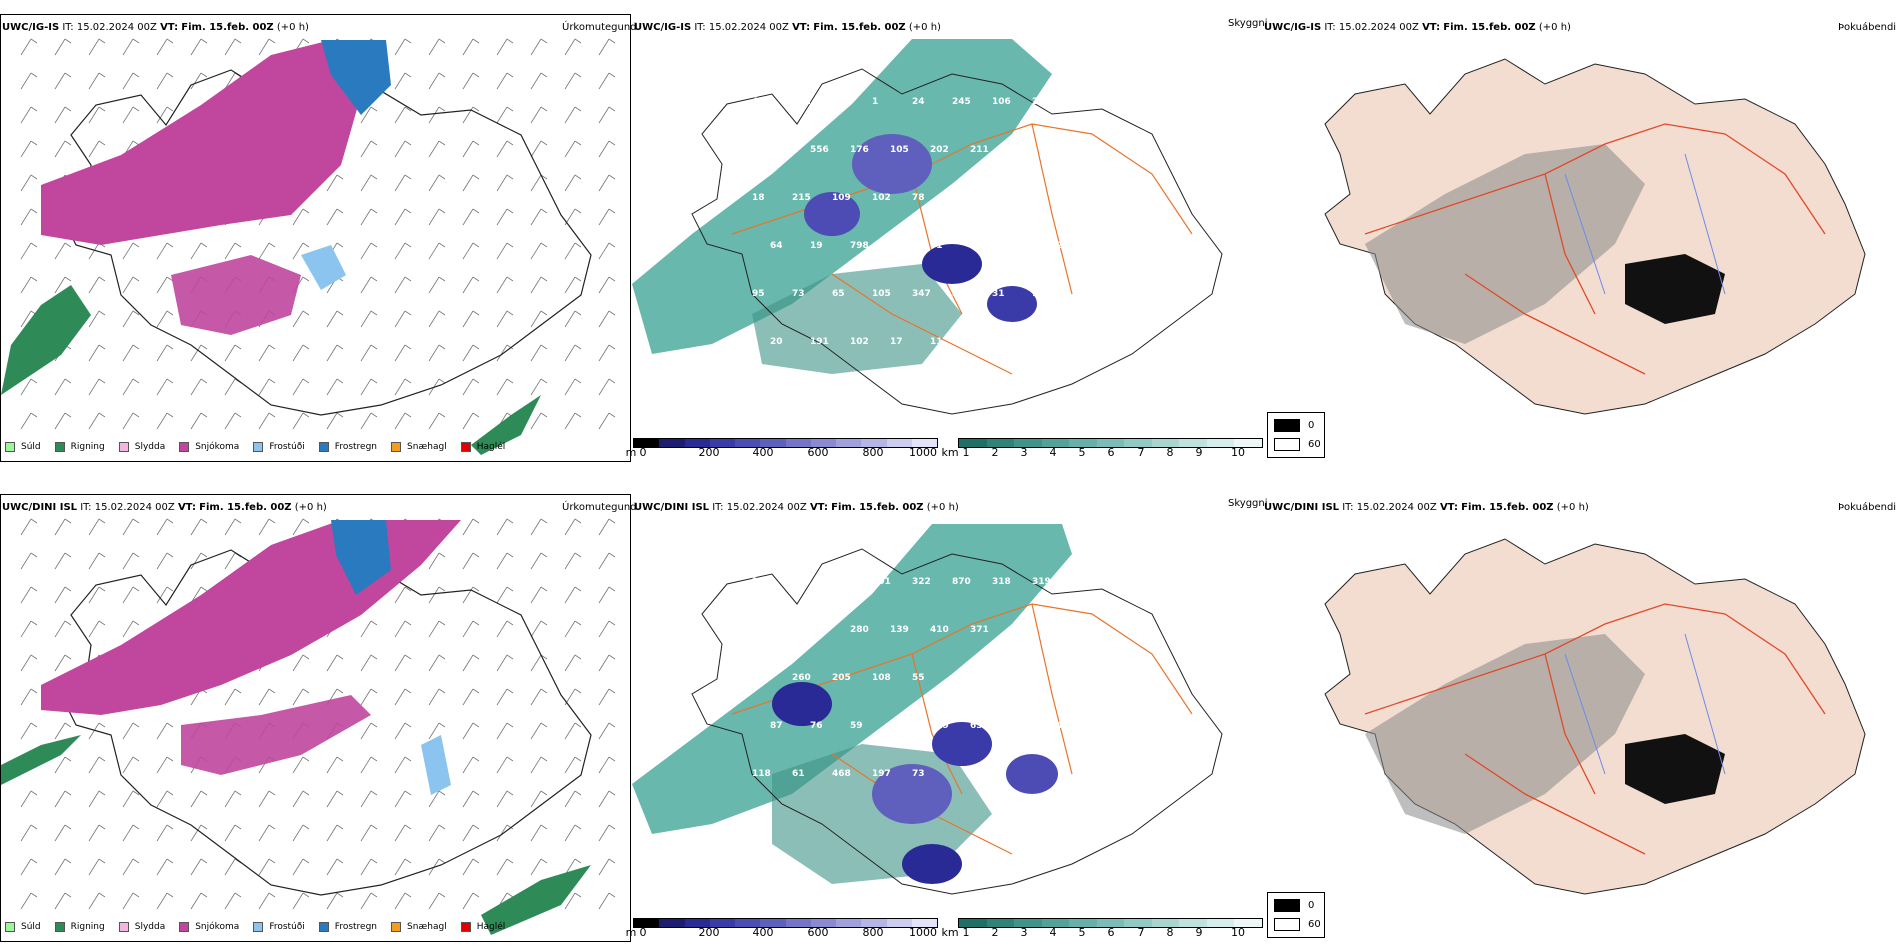  What do you see at coordinates (1645, 704) in the screenshot?
I see `fog-rivers` at bounding box center [1645, 704].